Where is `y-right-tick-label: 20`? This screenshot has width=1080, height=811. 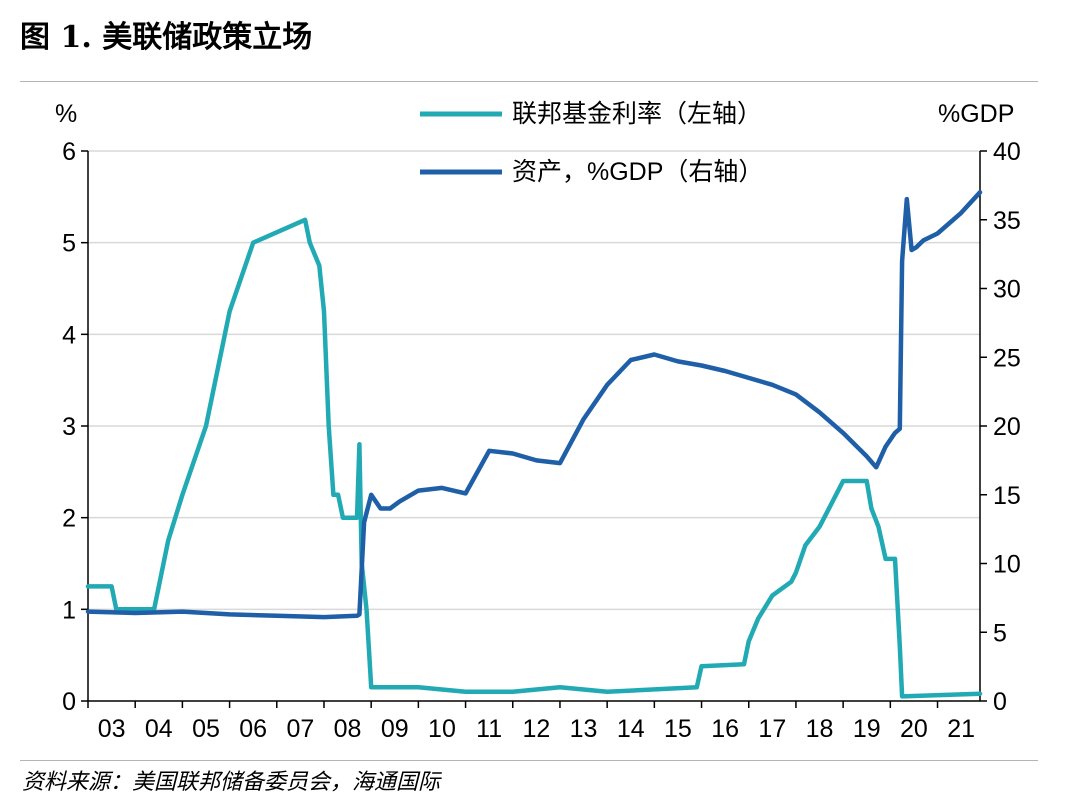
y-right-tick-label: 20 is located at coordinates (1007, 427).